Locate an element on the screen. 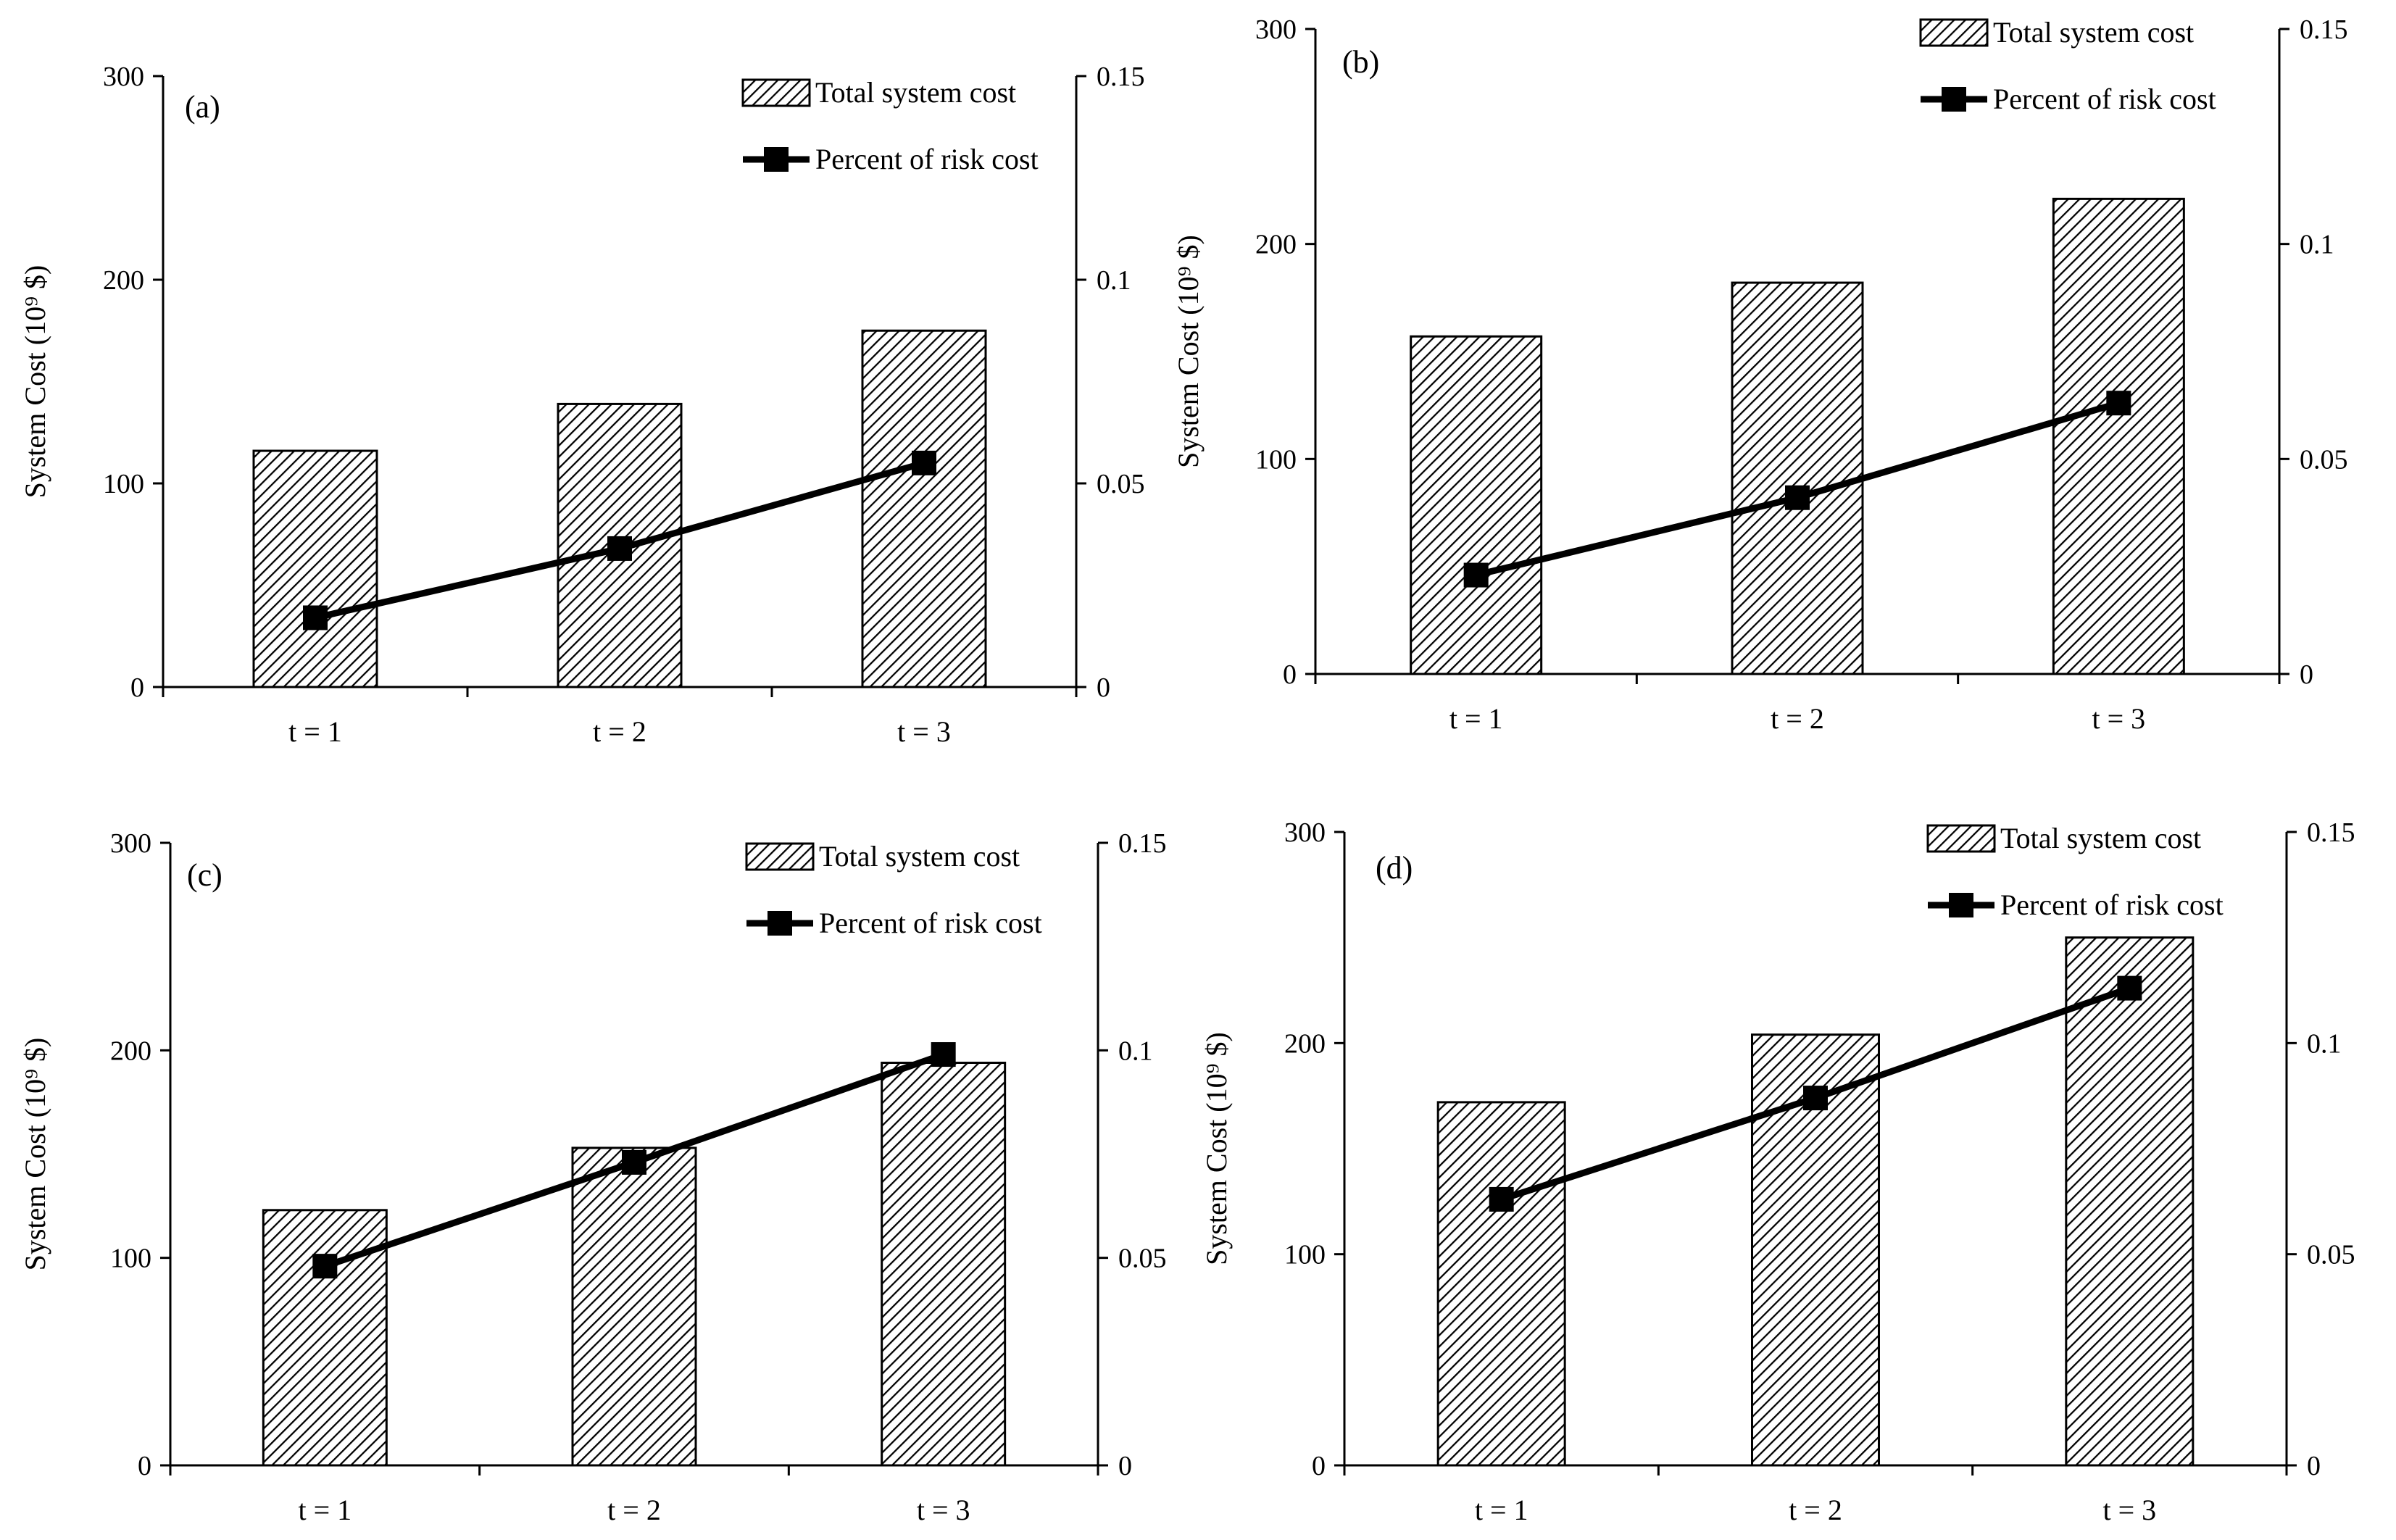 This screenshot has height=1540, width=2396. panel-label: (d) is located at coordinates (1394, 868).